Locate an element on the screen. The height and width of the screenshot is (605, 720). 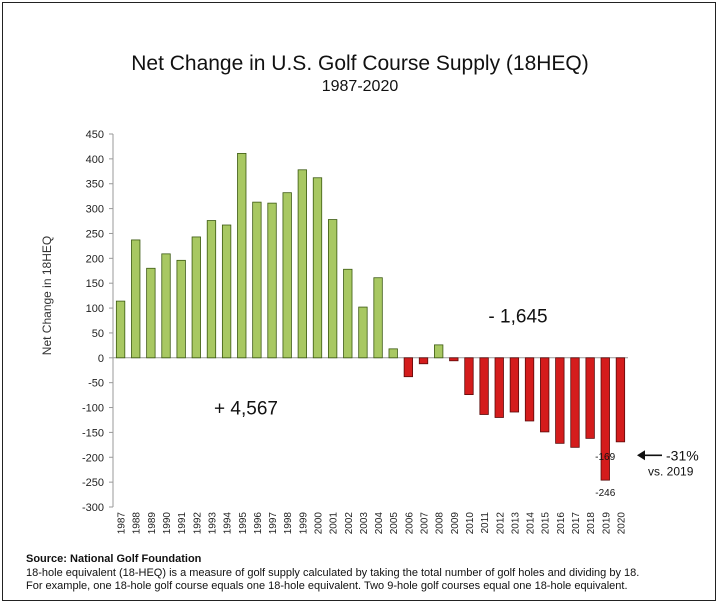
x-tick-label: 1988 is located at coordinates (137, 523).